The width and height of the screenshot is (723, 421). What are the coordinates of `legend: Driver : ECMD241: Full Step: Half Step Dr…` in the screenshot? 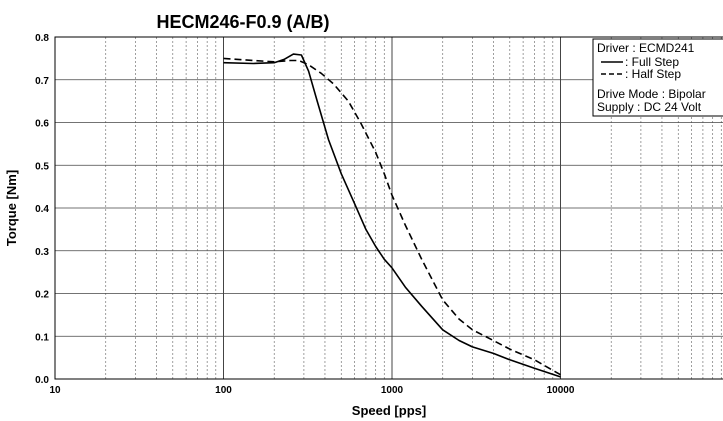 It's located at (657, 77).